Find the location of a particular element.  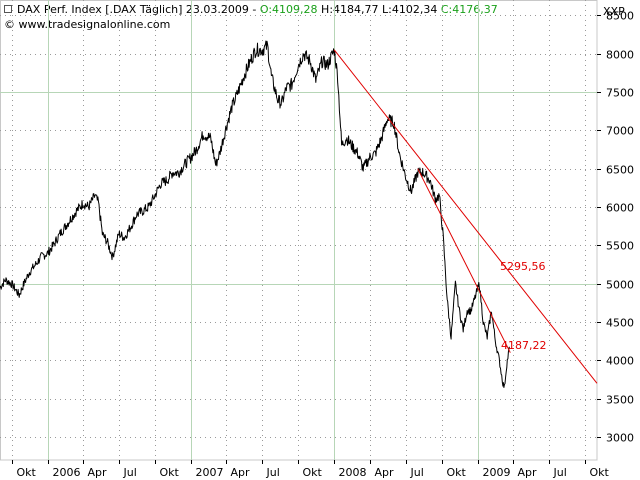

y-tick-label: 6000 is located at coordinates (620, 208).